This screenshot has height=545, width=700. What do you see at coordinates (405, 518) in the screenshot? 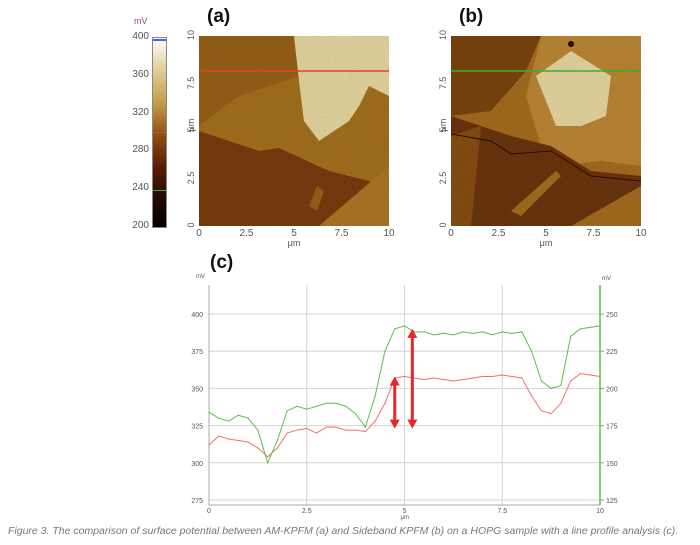
I see `x-label: μm` at bounding box center [405, 518].